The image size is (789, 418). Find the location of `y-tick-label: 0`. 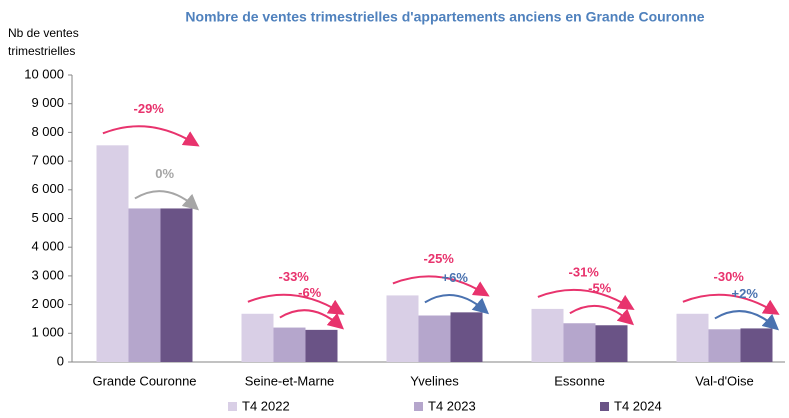

y-tick-label: 0 is located at coordinates (60, 360).